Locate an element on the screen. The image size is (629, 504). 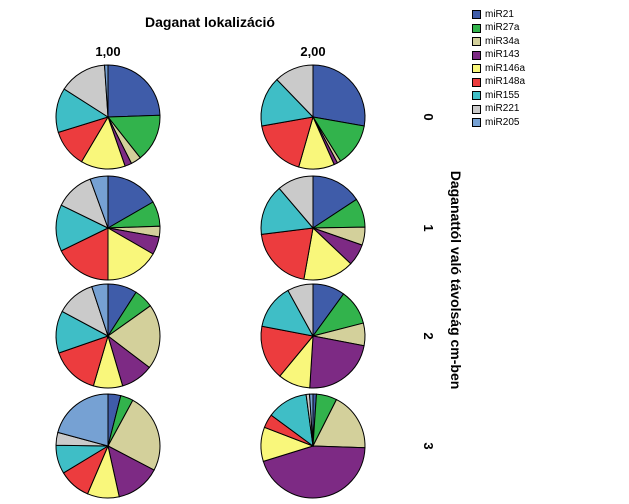
legend-item: miR146a is located at coordinates (498, 69).